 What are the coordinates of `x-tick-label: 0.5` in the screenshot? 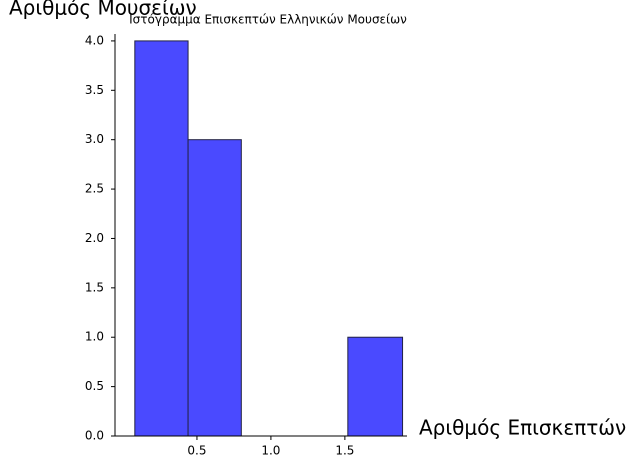 It's located at (196, 451).